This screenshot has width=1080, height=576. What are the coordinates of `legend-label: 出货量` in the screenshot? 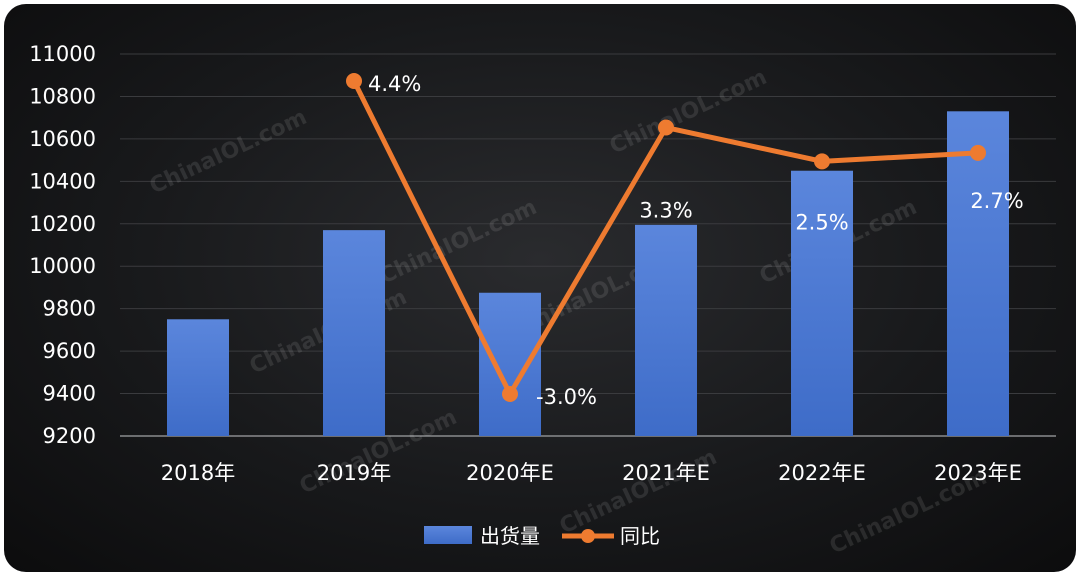 It's located at (510, 536).